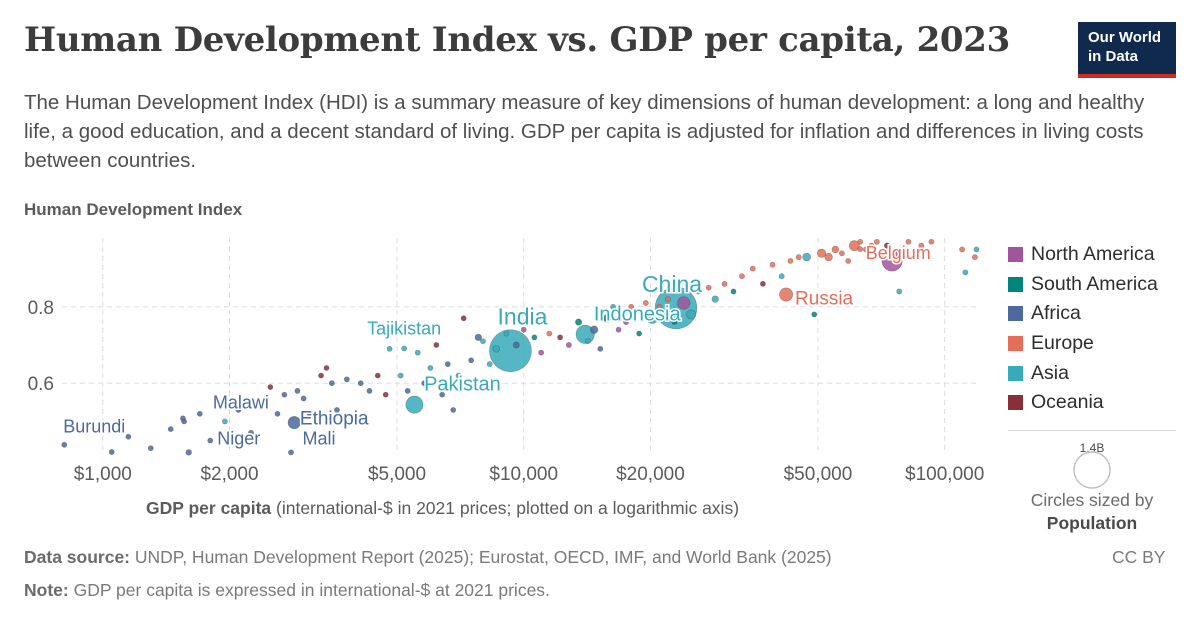  Describe the element at coordinates (41, 308) in the screenshot. I see `y-tick-label: 0.8` at that location.